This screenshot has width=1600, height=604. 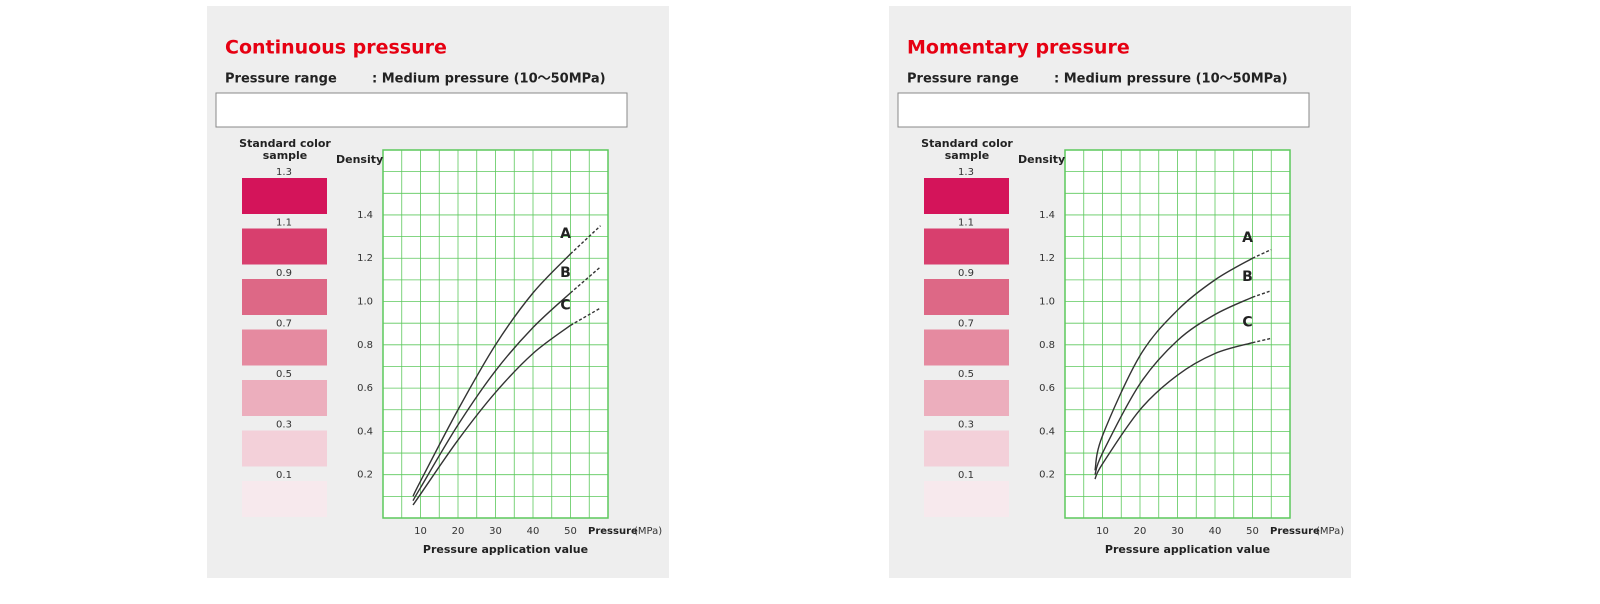 I want to click on panel-title: Continuous pressure, so click(x=336, y=48).